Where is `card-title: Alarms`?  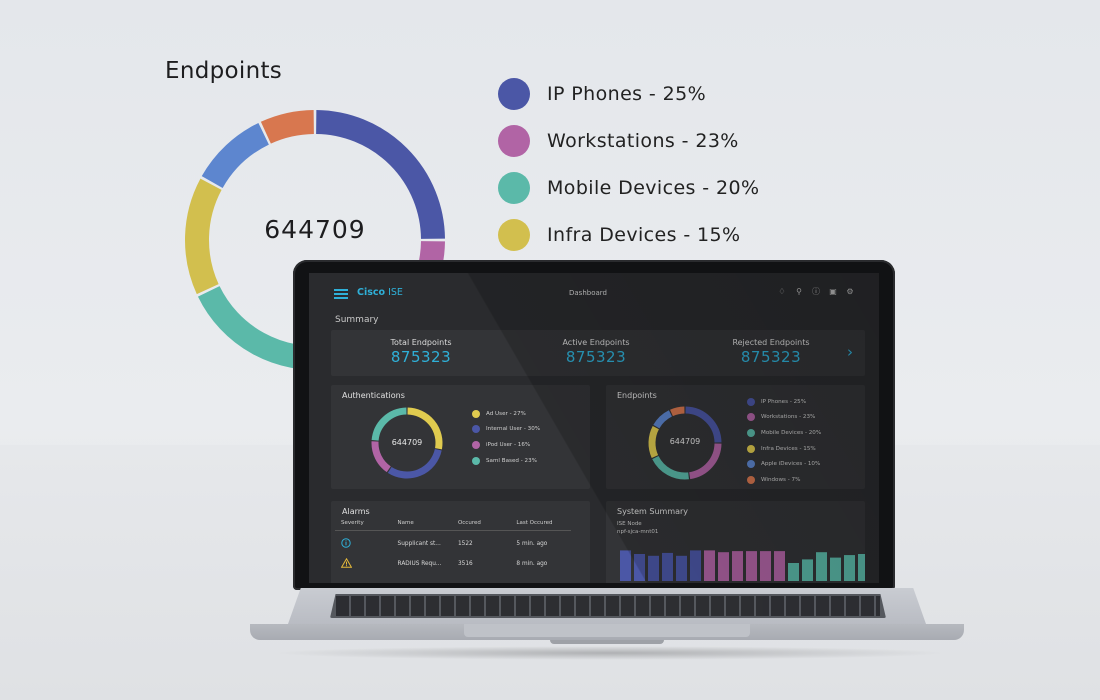 card-title: Alarms is located at coordinates (356, 511).